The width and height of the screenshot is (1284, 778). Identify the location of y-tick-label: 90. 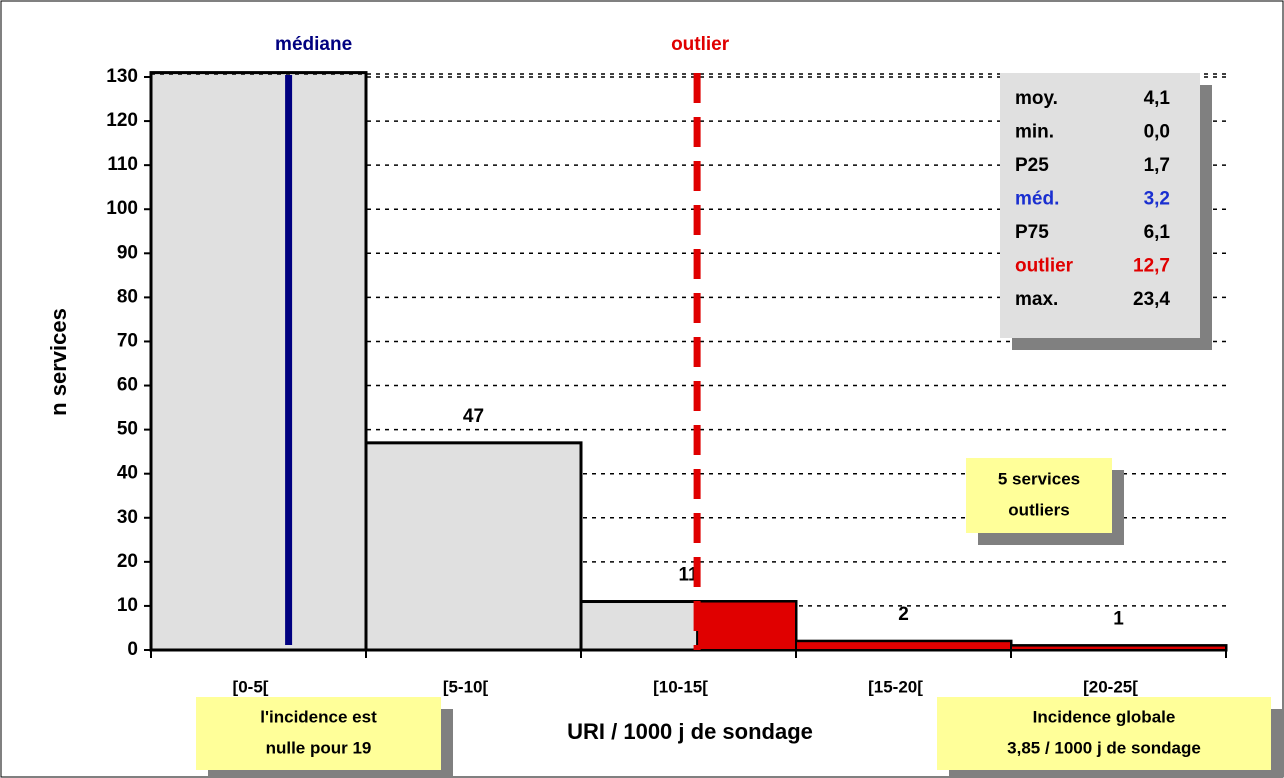
(127, 252).